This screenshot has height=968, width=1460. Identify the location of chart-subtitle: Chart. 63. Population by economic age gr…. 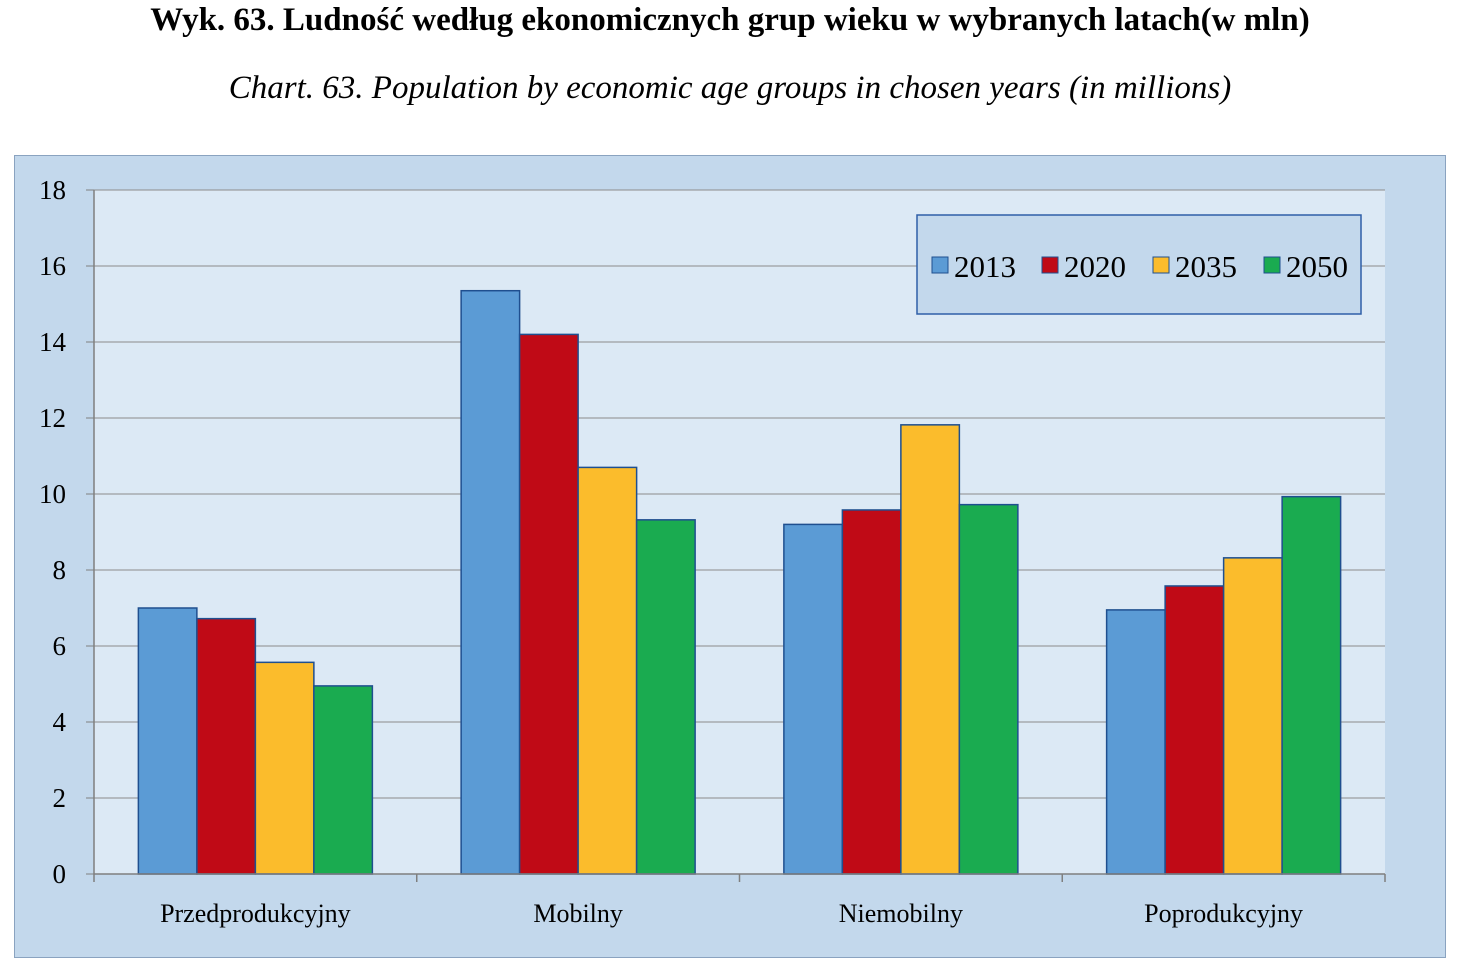
(730, 88).